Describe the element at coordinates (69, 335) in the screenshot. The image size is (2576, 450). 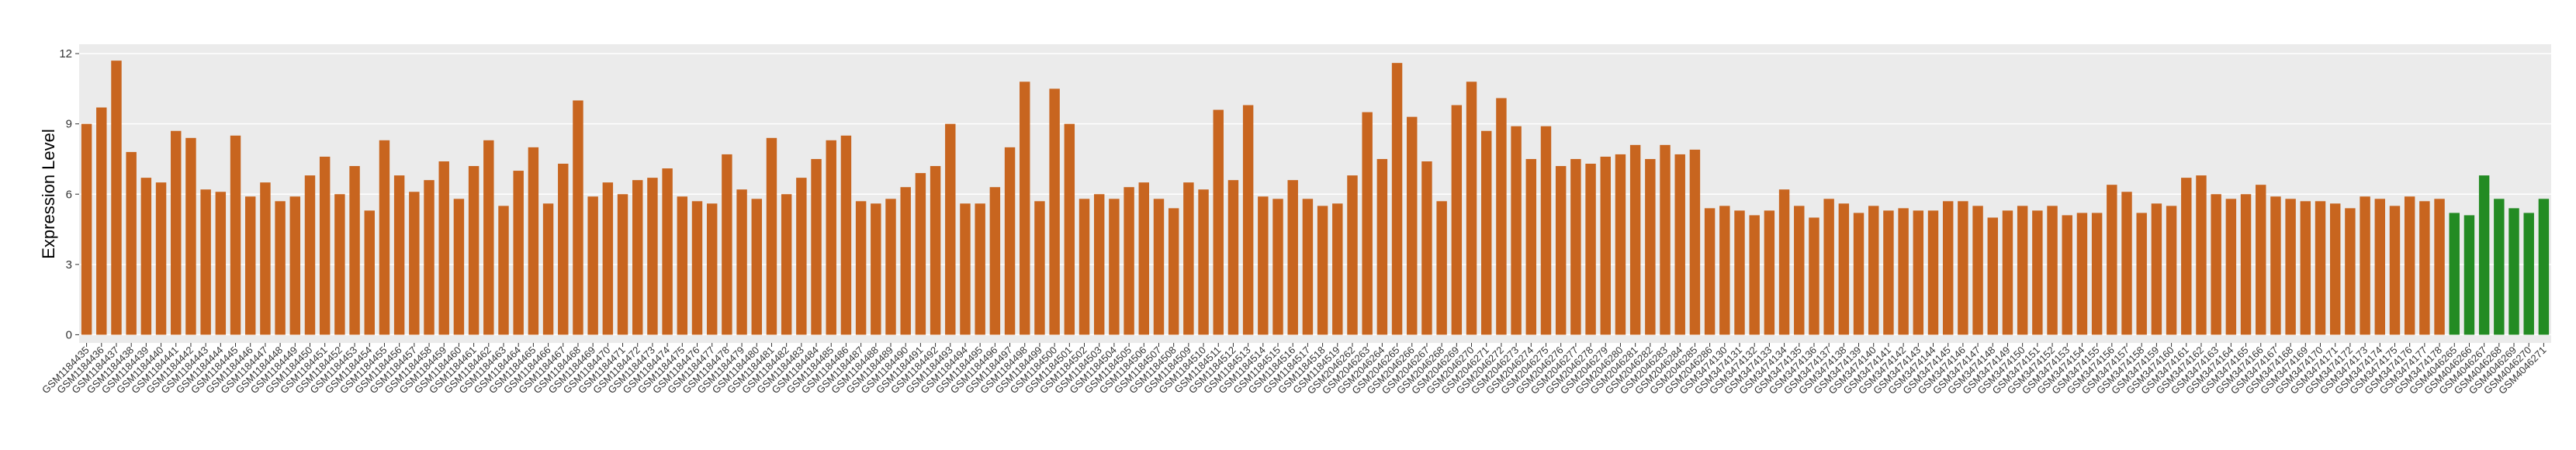
I see `y-tick-label: 0` at that location.